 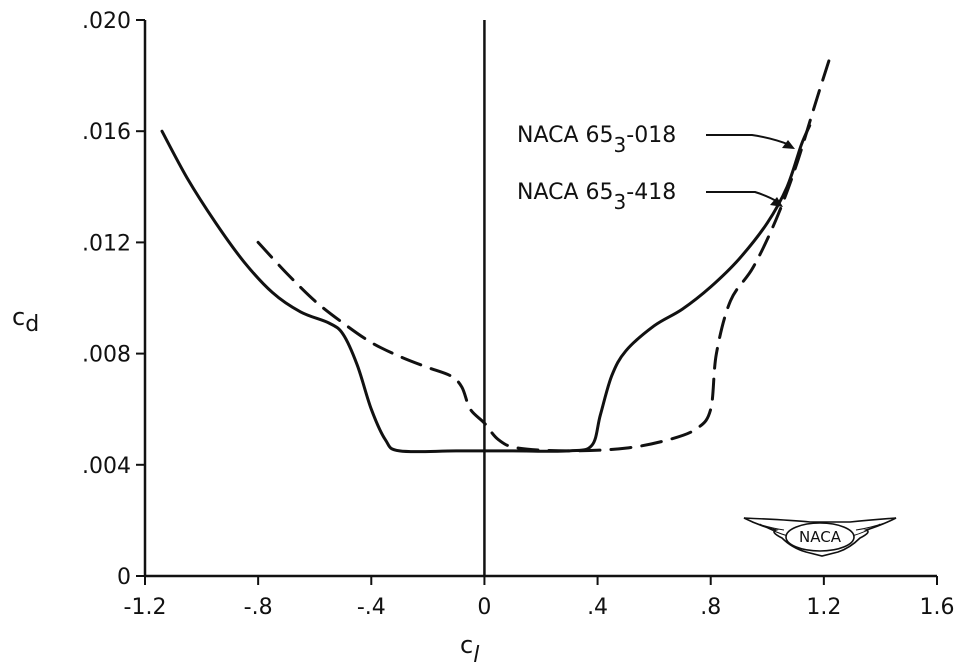 What do you see at coordinates (823, 607) in the screenshot?
I see `x-tick-label: 1.2` at bounding box center [823, 607].